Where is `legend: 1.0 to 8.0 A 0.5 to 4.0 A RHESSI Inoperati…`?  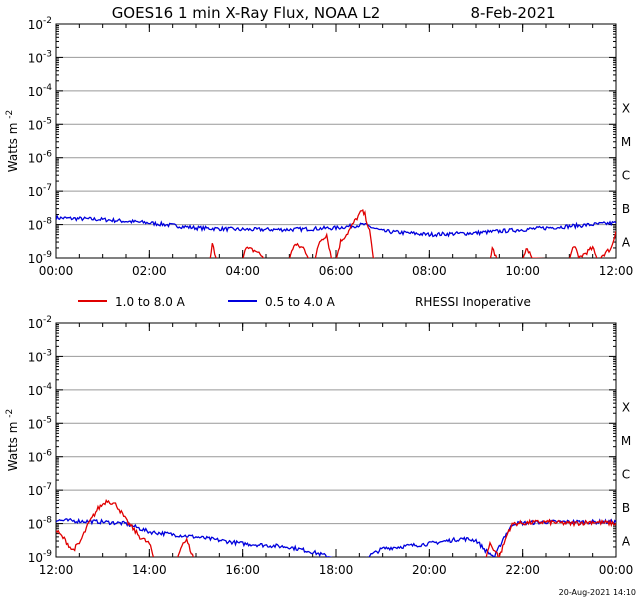 legend: 1.0 to 8.0 A 0.5 to 4.0 A RHESSI Inoperati… is located at coordinates (304, 302).